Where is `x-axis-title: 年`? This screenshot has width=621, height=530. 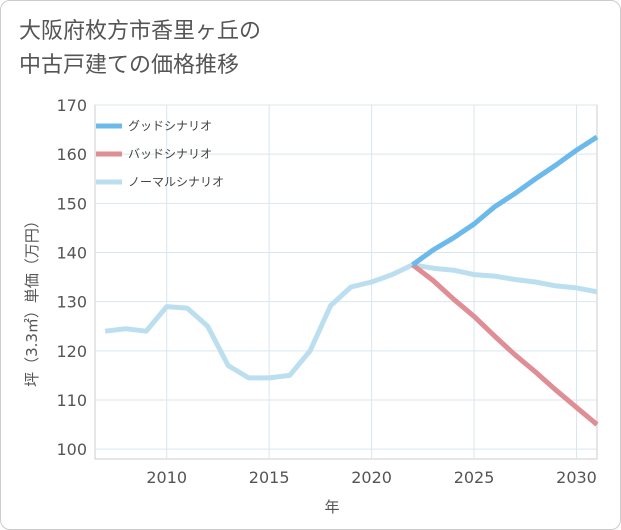 x-axis-title: 年 is located at coordinates (331, 507).